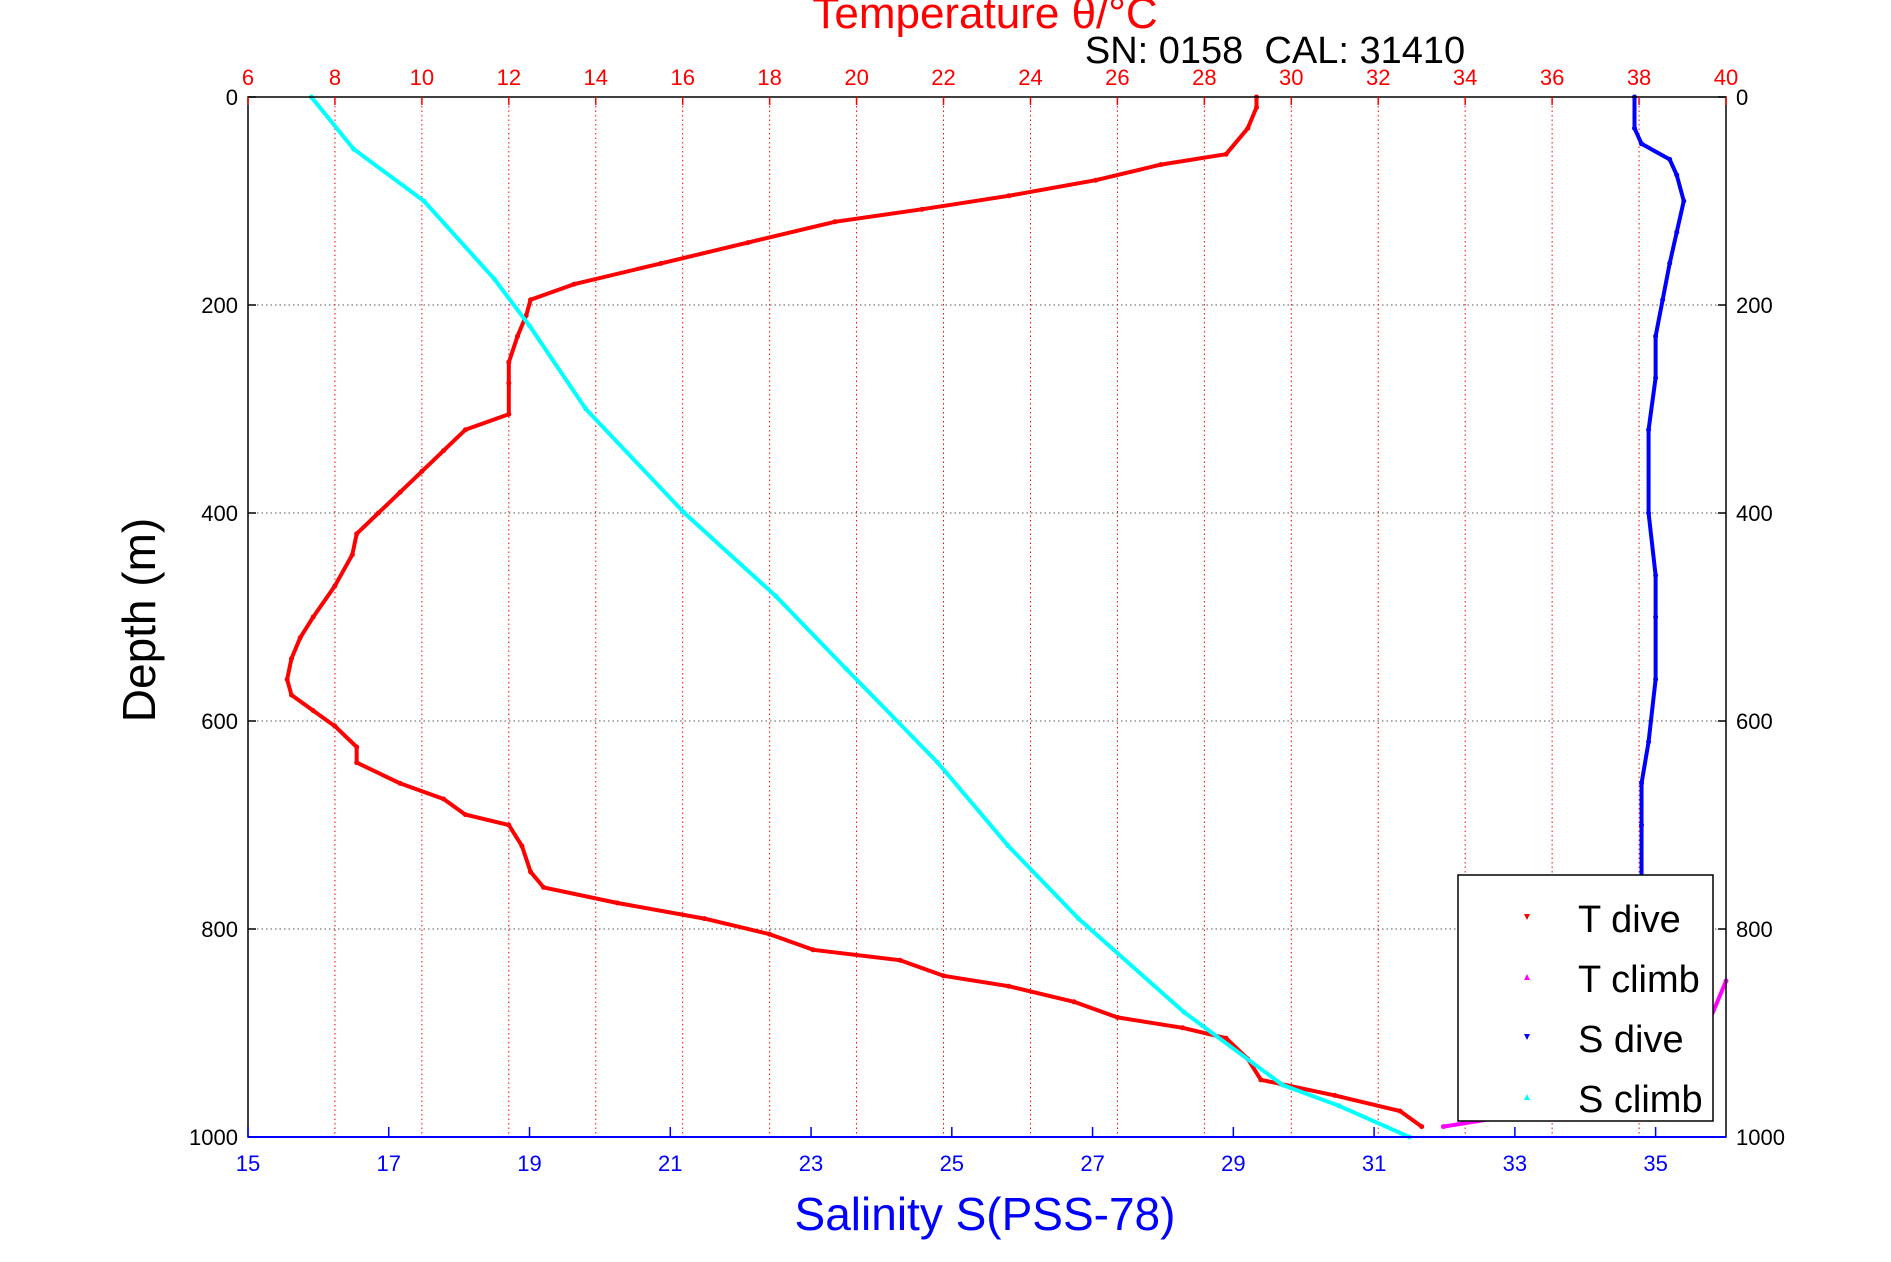 The width and height of the screenshot is (1891, 1262). What do you see at coordinates (529, 1163) in the screenshot?
I see `salinity-tick-label: 19` at bounding box center [529, 1163].